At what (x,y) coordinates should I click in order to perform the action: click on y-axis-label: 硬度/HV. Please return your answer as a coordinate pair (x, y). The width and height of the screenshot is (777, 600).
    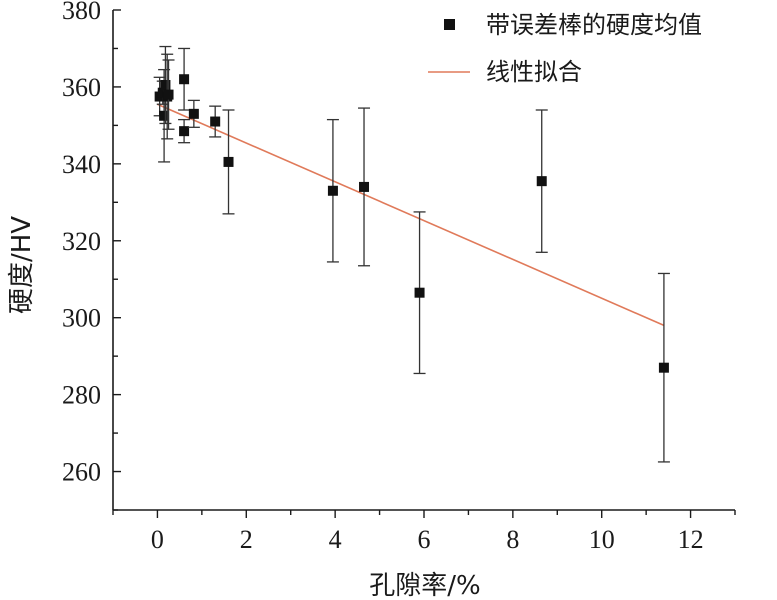
    Looking at the image, I should click on (22, 265).